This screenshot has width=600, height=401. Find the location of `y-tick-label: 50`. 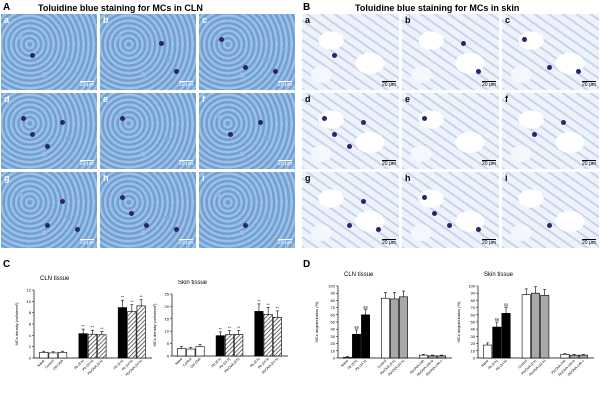

y-tick-label: 50 is located at coordinates (333, 322).